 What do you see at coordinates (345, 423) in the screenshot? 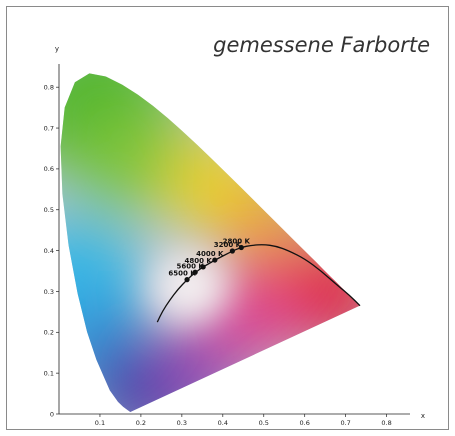
I see `x-tick-label: 0.7` at bounding box center [345, 423].